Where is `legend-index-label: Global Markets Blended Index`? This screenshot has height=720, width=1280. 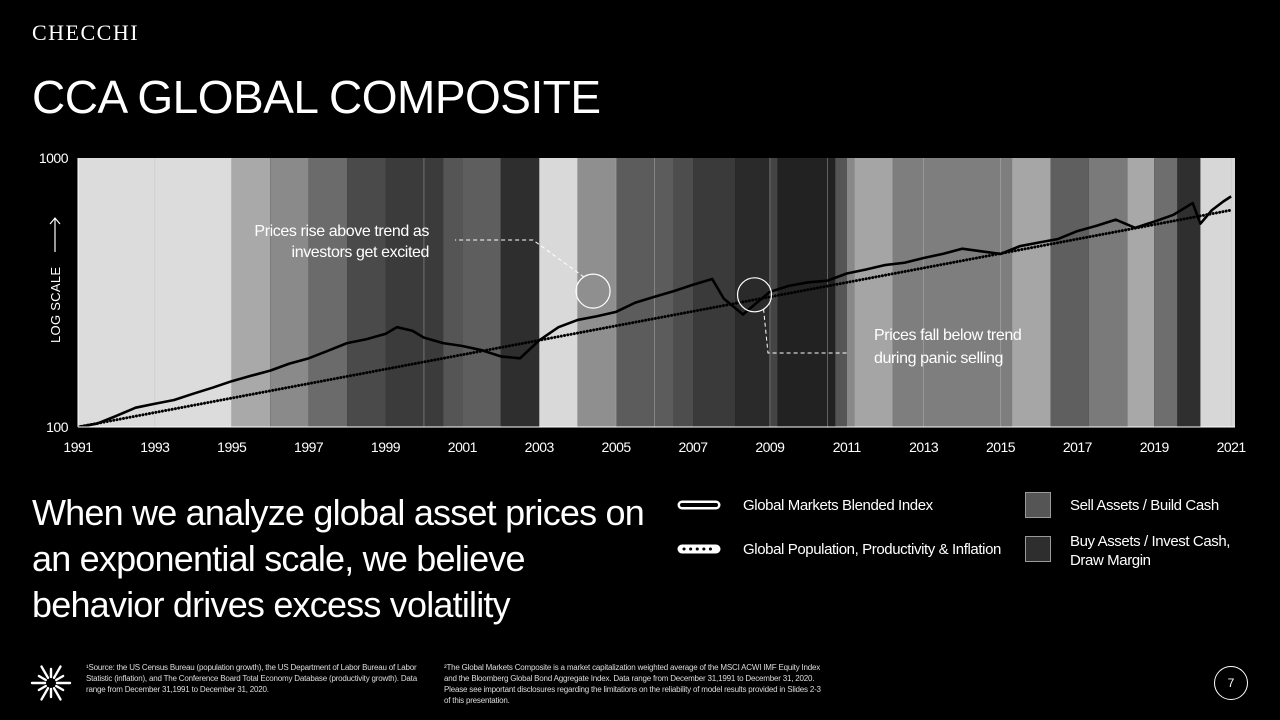 legend-index-label: Global Markets Blended Index is located at coordinates (838, 505).